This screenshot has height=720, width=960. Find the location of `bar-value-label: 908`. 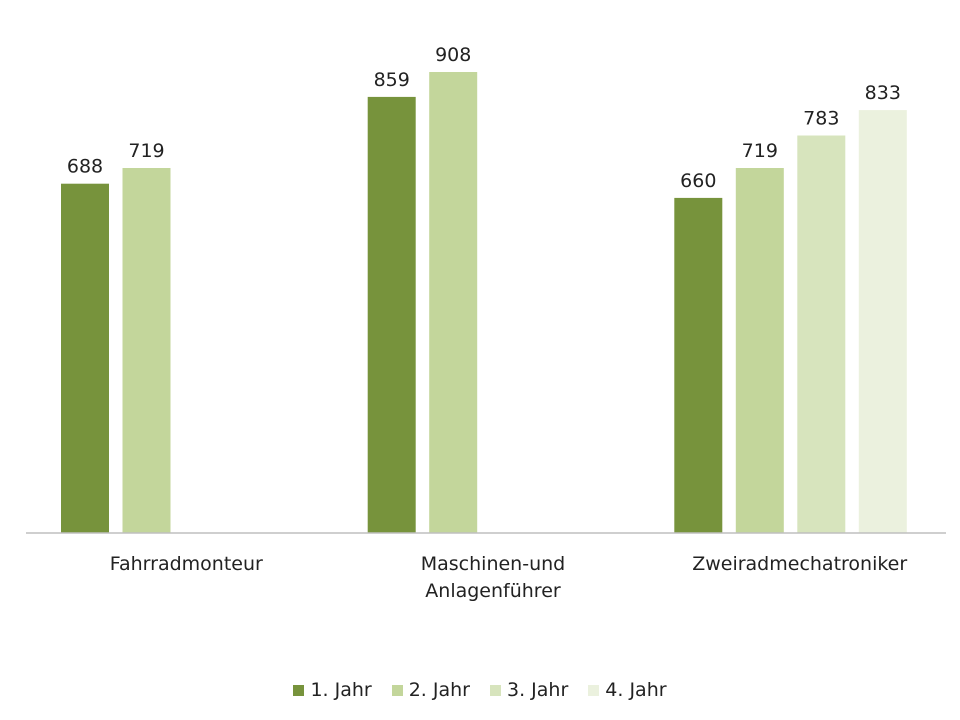

bar-value-label: 908 is located at coordinates (453, 55).